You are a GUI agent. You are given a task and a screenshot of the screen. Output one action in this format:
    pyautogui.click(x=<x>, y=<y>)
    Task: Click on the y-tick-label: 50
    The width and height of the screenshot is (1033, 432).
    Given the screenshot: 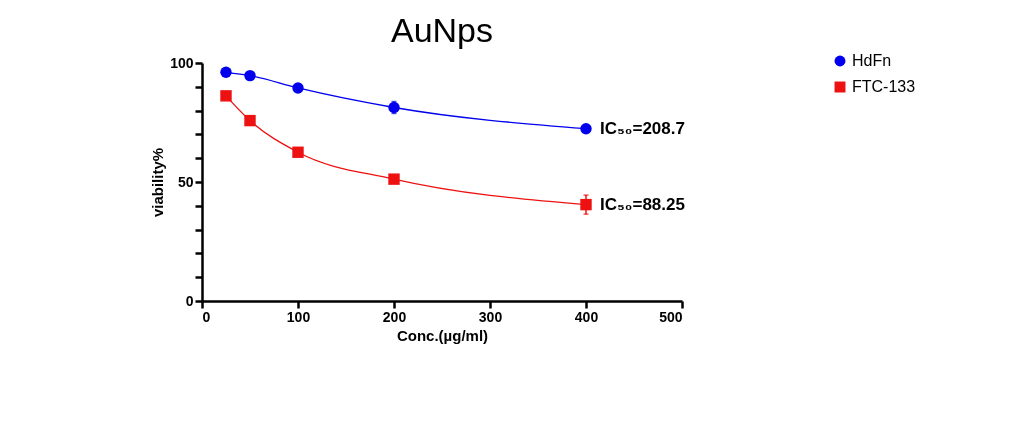 What is the action you would take?
    pyautogui.click(x=185, y=181)
    